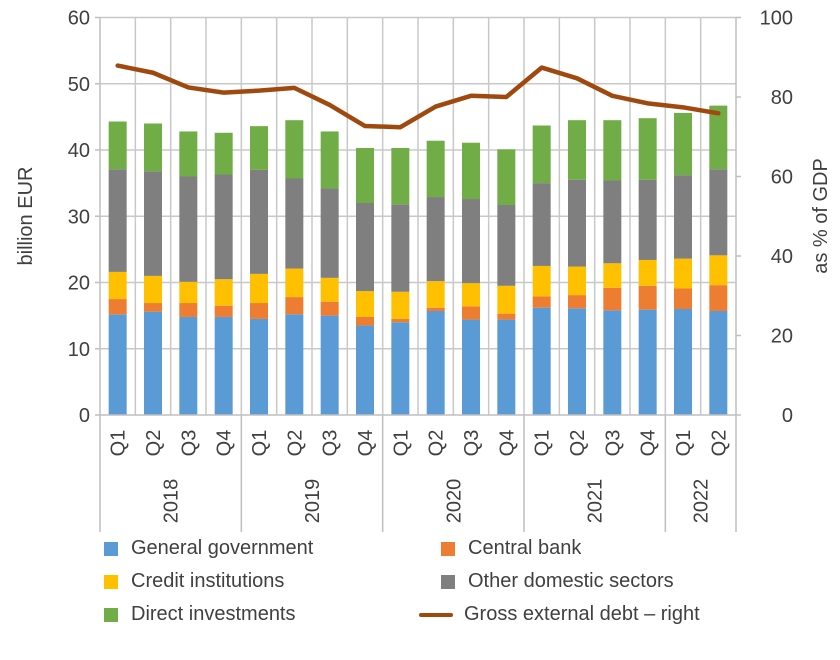 This screenshot has width=840, height=660. I want to click on left-tick-label: 40, so click(79, 151).